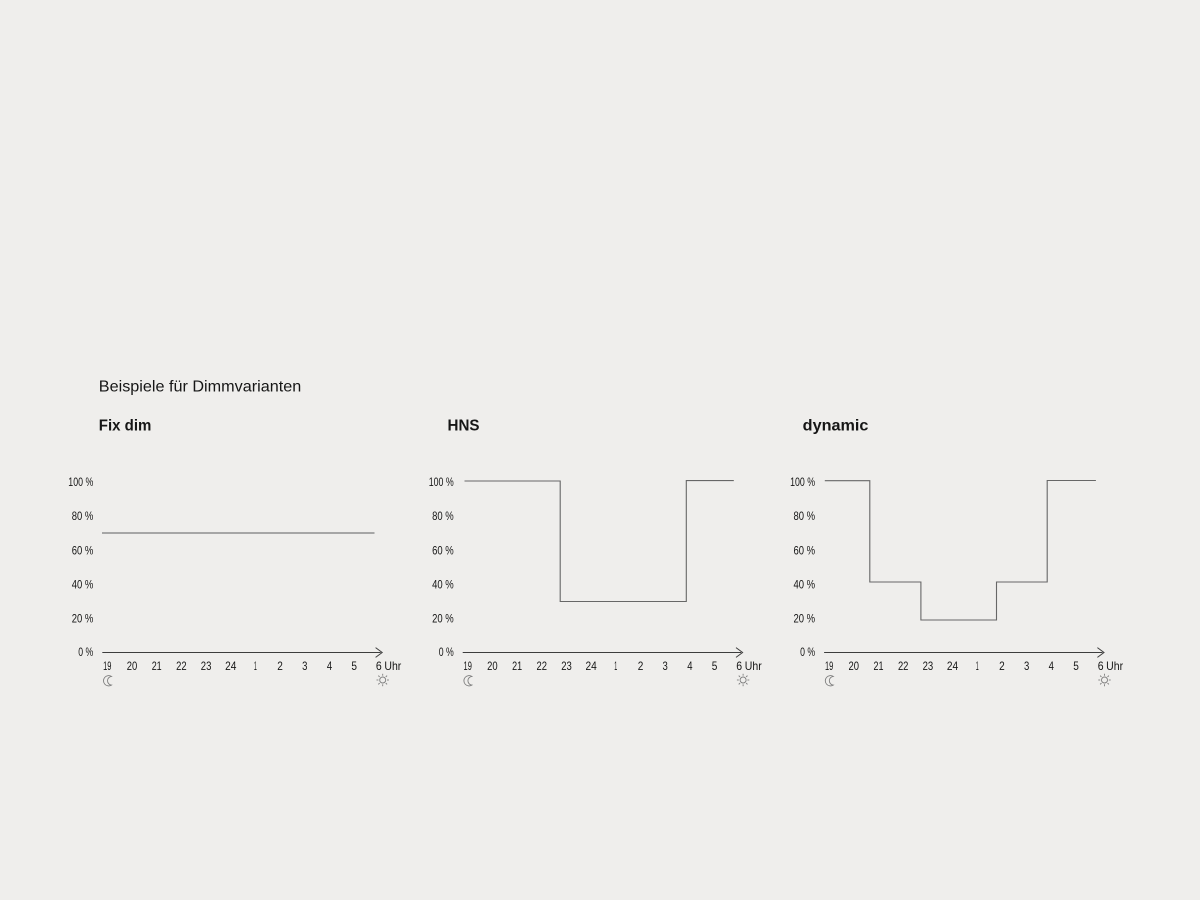  I want to click on svg-text: HNS, so click(464, 426).